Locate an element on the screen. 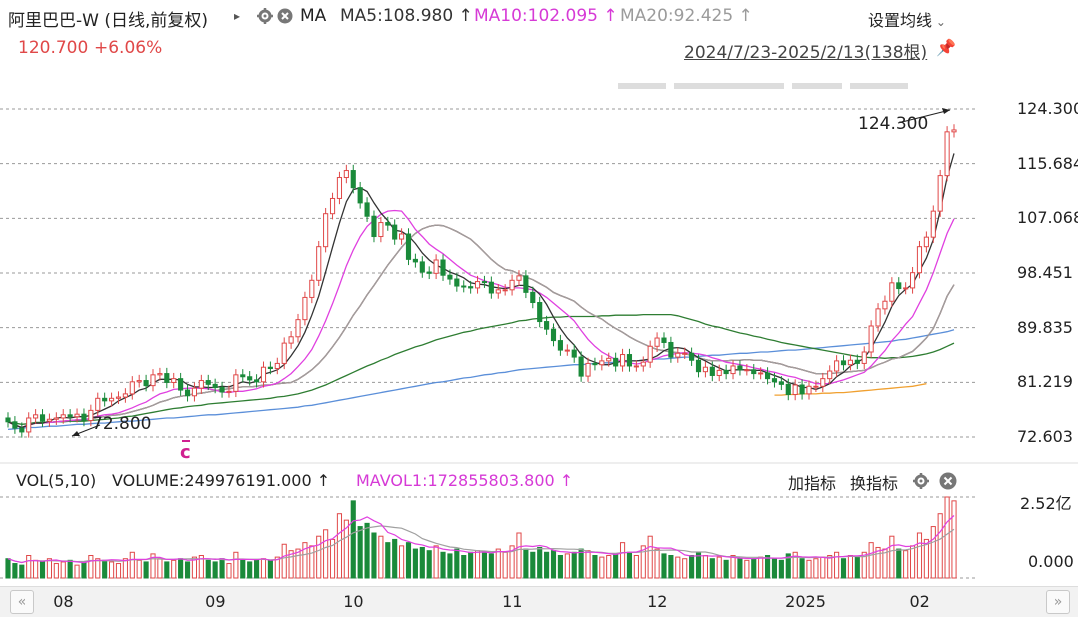  ma-label: MA is located at coordinates (313, 16).